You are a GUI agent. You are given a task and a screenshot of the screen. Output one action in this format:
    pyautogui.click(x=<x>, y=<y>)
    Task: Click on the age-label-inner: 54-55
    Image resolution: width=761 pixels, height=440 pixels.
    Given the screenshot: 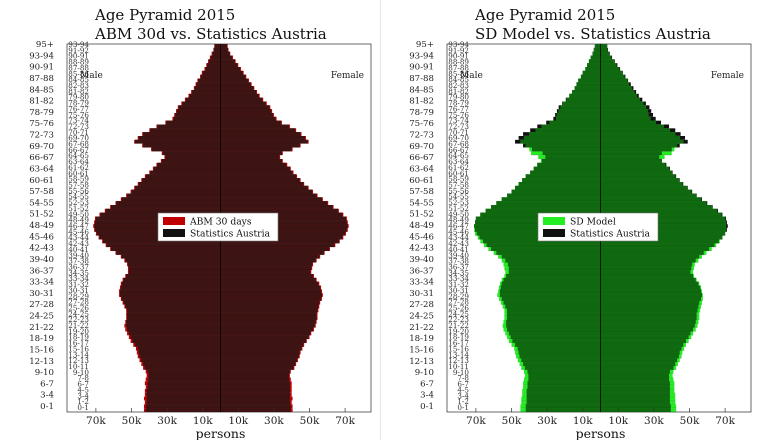 What is the action you would take?
    pyautogui.click(x=78, y=196)
    